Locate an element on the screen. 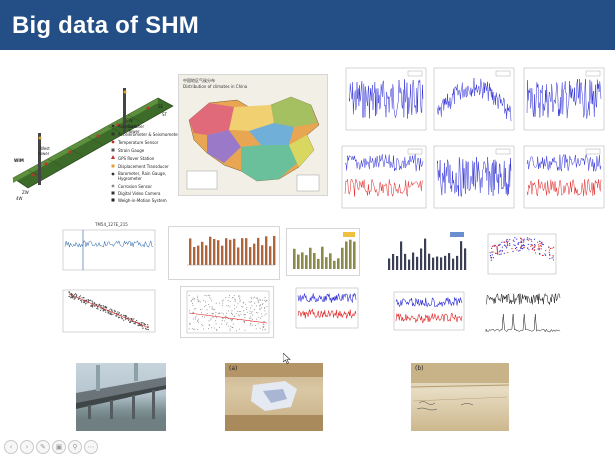 This screenshot has width=615, height=459. more-icon: ⋯ is located at coordinates (91, 447).